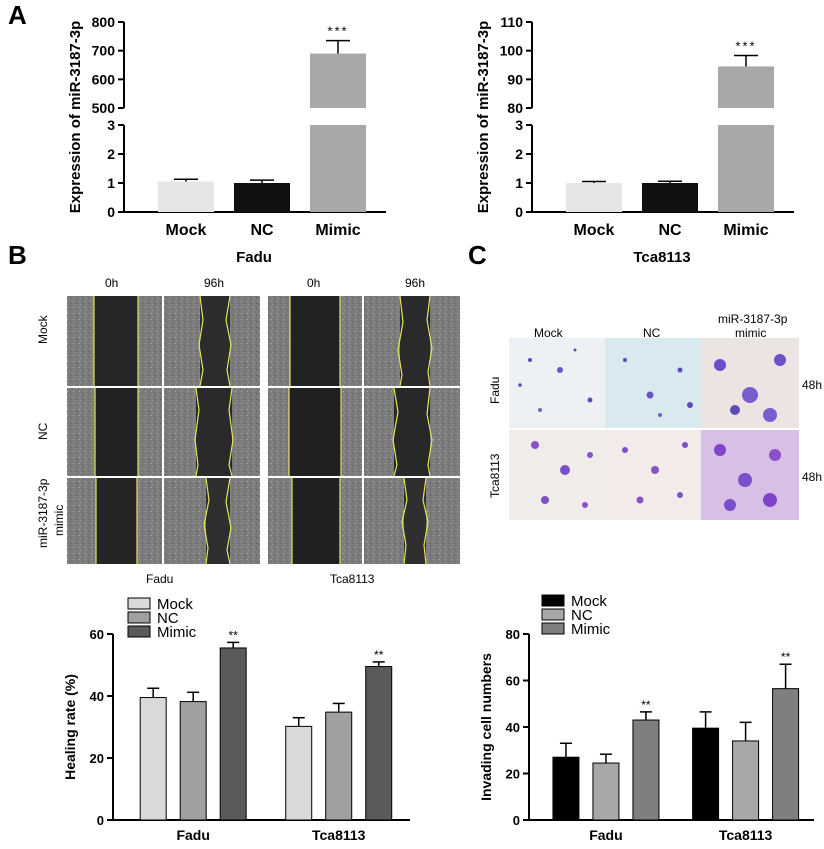 The image size is (824, 849). Describe the element at coordinates (254, 257) in the screenshot. I see `x-axis-label: Fadu` at that location.